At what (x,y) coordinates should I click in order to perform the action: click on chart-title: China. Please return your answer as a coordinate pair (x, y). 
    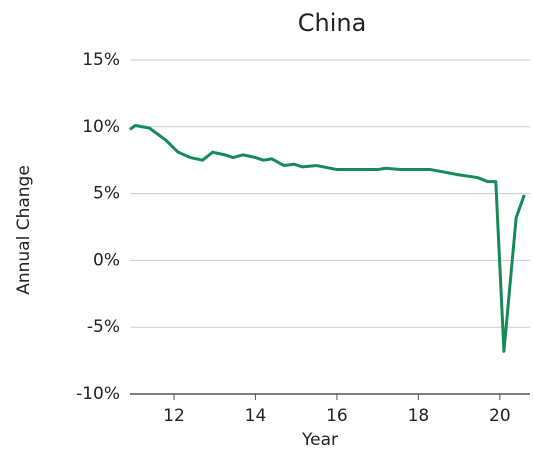
    Looking at the image, I should click on (332, 23).